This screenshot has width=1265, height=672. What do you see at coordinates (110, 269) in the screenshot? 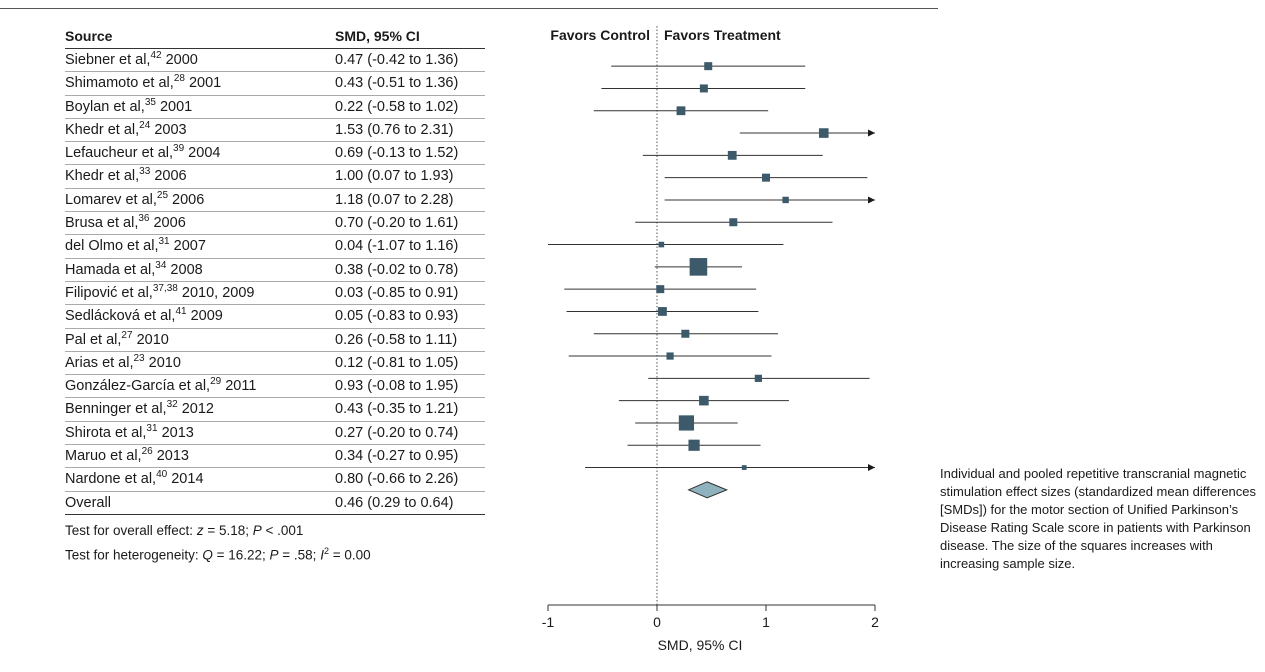
I see `study-name: Hamada et al,` at bounding box center [110, 269].